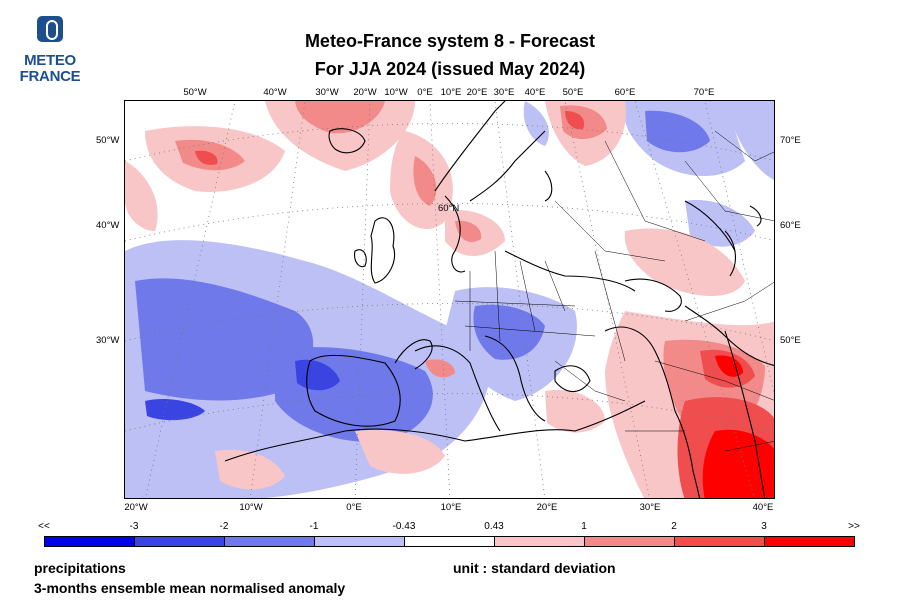 Image resolution: width=900 pixels, height=600 pixels. Describe the element at coordinates (354, 507) in the screenshot. I see `bottom-lon-label: 0°E` at that location.